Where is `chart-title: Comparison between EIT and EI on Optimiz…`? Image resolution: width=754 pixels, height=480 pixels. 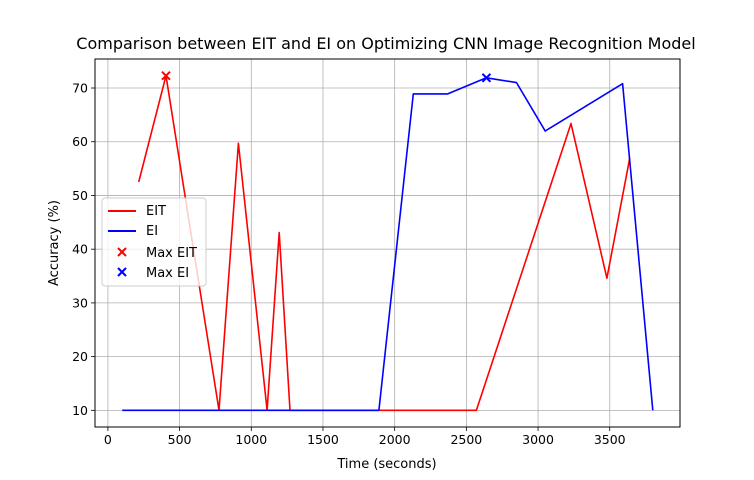
chart-title: Comparison between EIT and EI on Optimiz… is located at coordinates (385, 43).